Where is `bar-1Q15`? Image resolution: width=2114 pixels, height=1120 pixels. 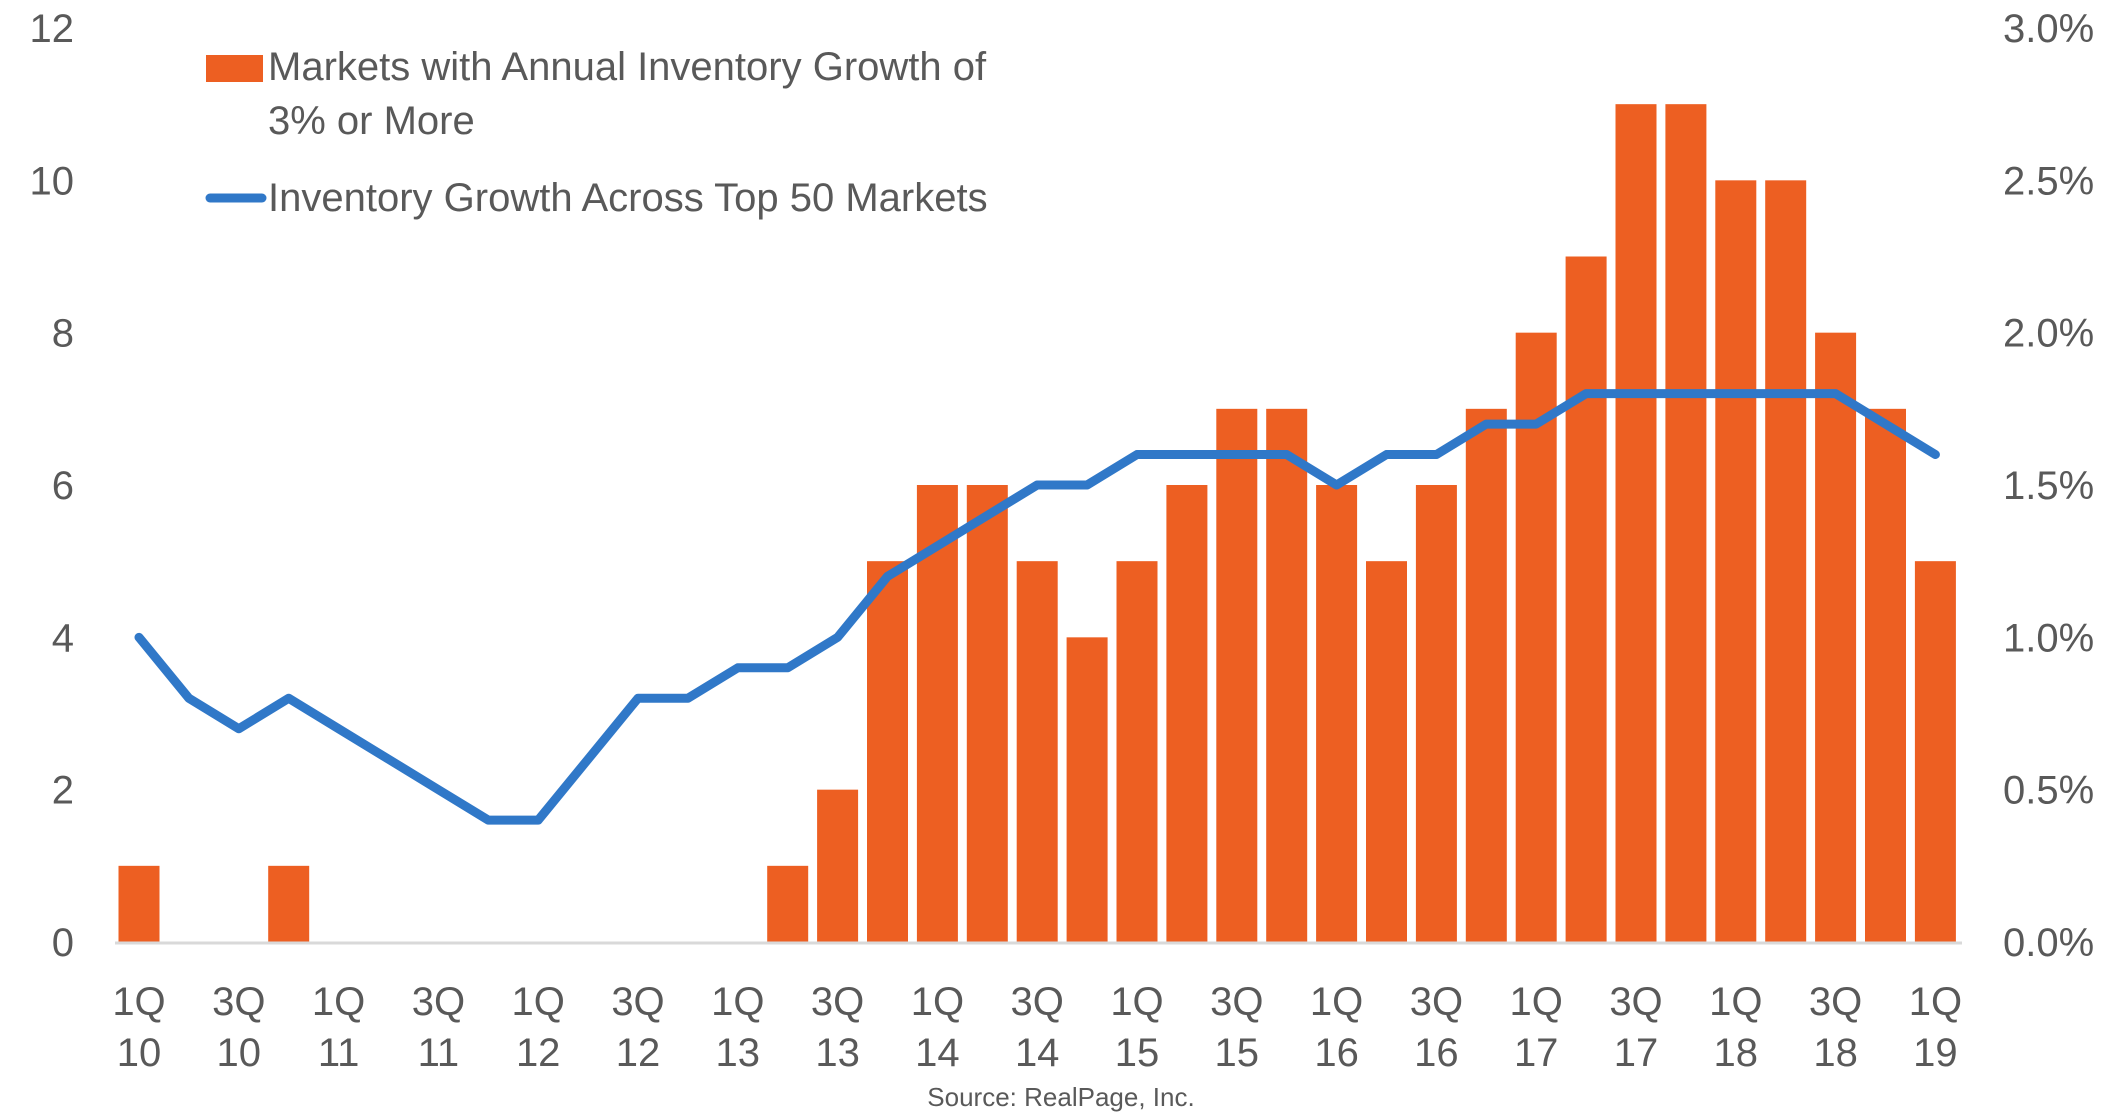 bar-1Q15 is located at coordinates (1137, 751).